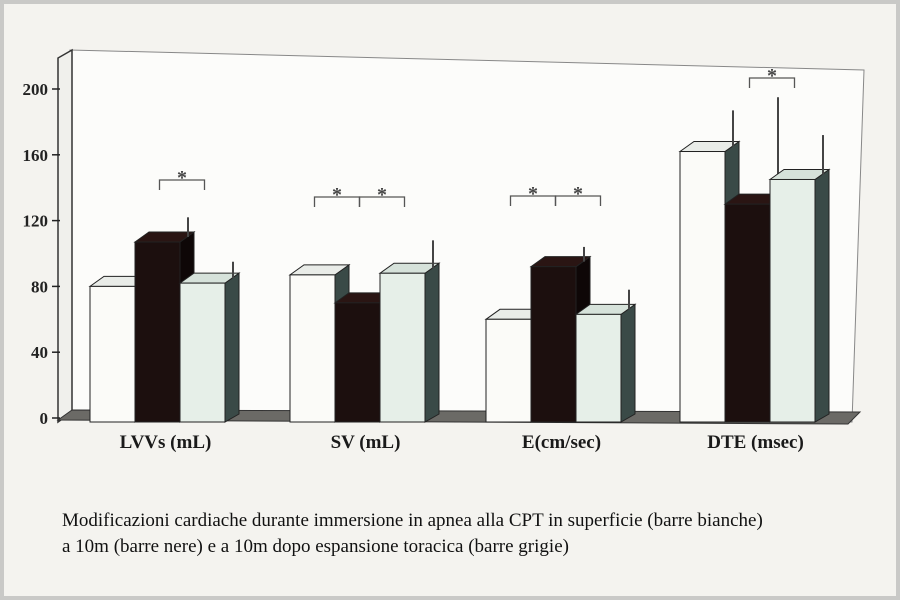 The image size is (900, 600). What do you see at coordinates (459, 417) in the screenshot?
I see `chart-floor` at bounding box center [459, 417].